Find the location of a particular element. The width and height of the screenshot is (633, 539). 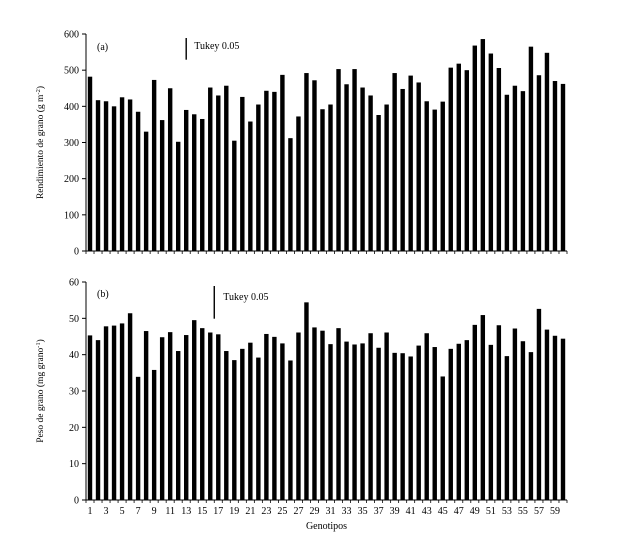

x-tick-label: 9 is located at coordinates (154, 511).